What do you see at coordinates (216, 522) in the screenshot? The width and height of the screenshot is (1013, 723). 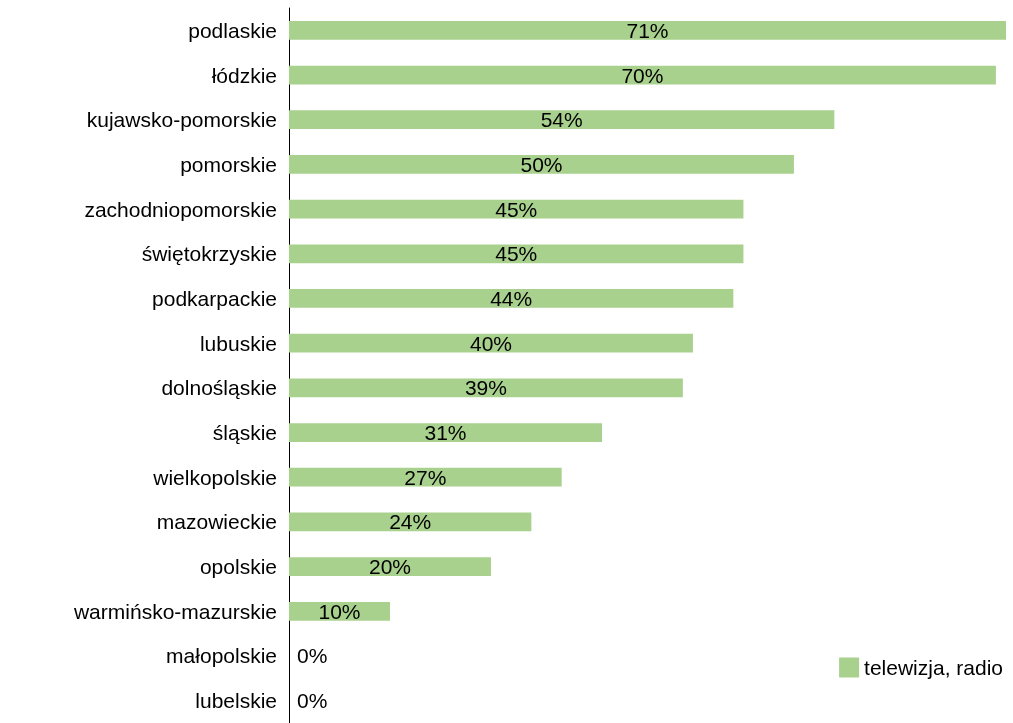 I see `y-tick-label: mazowieckie` at bounding box center [216, 522].